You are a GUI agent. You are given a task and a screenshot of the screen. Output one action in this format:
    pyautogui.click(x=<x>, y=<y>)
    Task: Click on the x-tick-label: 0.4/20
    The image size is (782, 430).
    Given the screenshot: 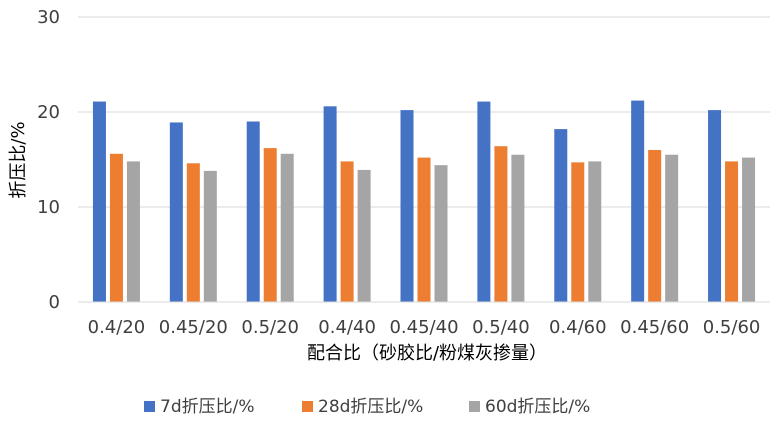 What is the action you would take?
    pyautogui.click(x=117, y=327)
    